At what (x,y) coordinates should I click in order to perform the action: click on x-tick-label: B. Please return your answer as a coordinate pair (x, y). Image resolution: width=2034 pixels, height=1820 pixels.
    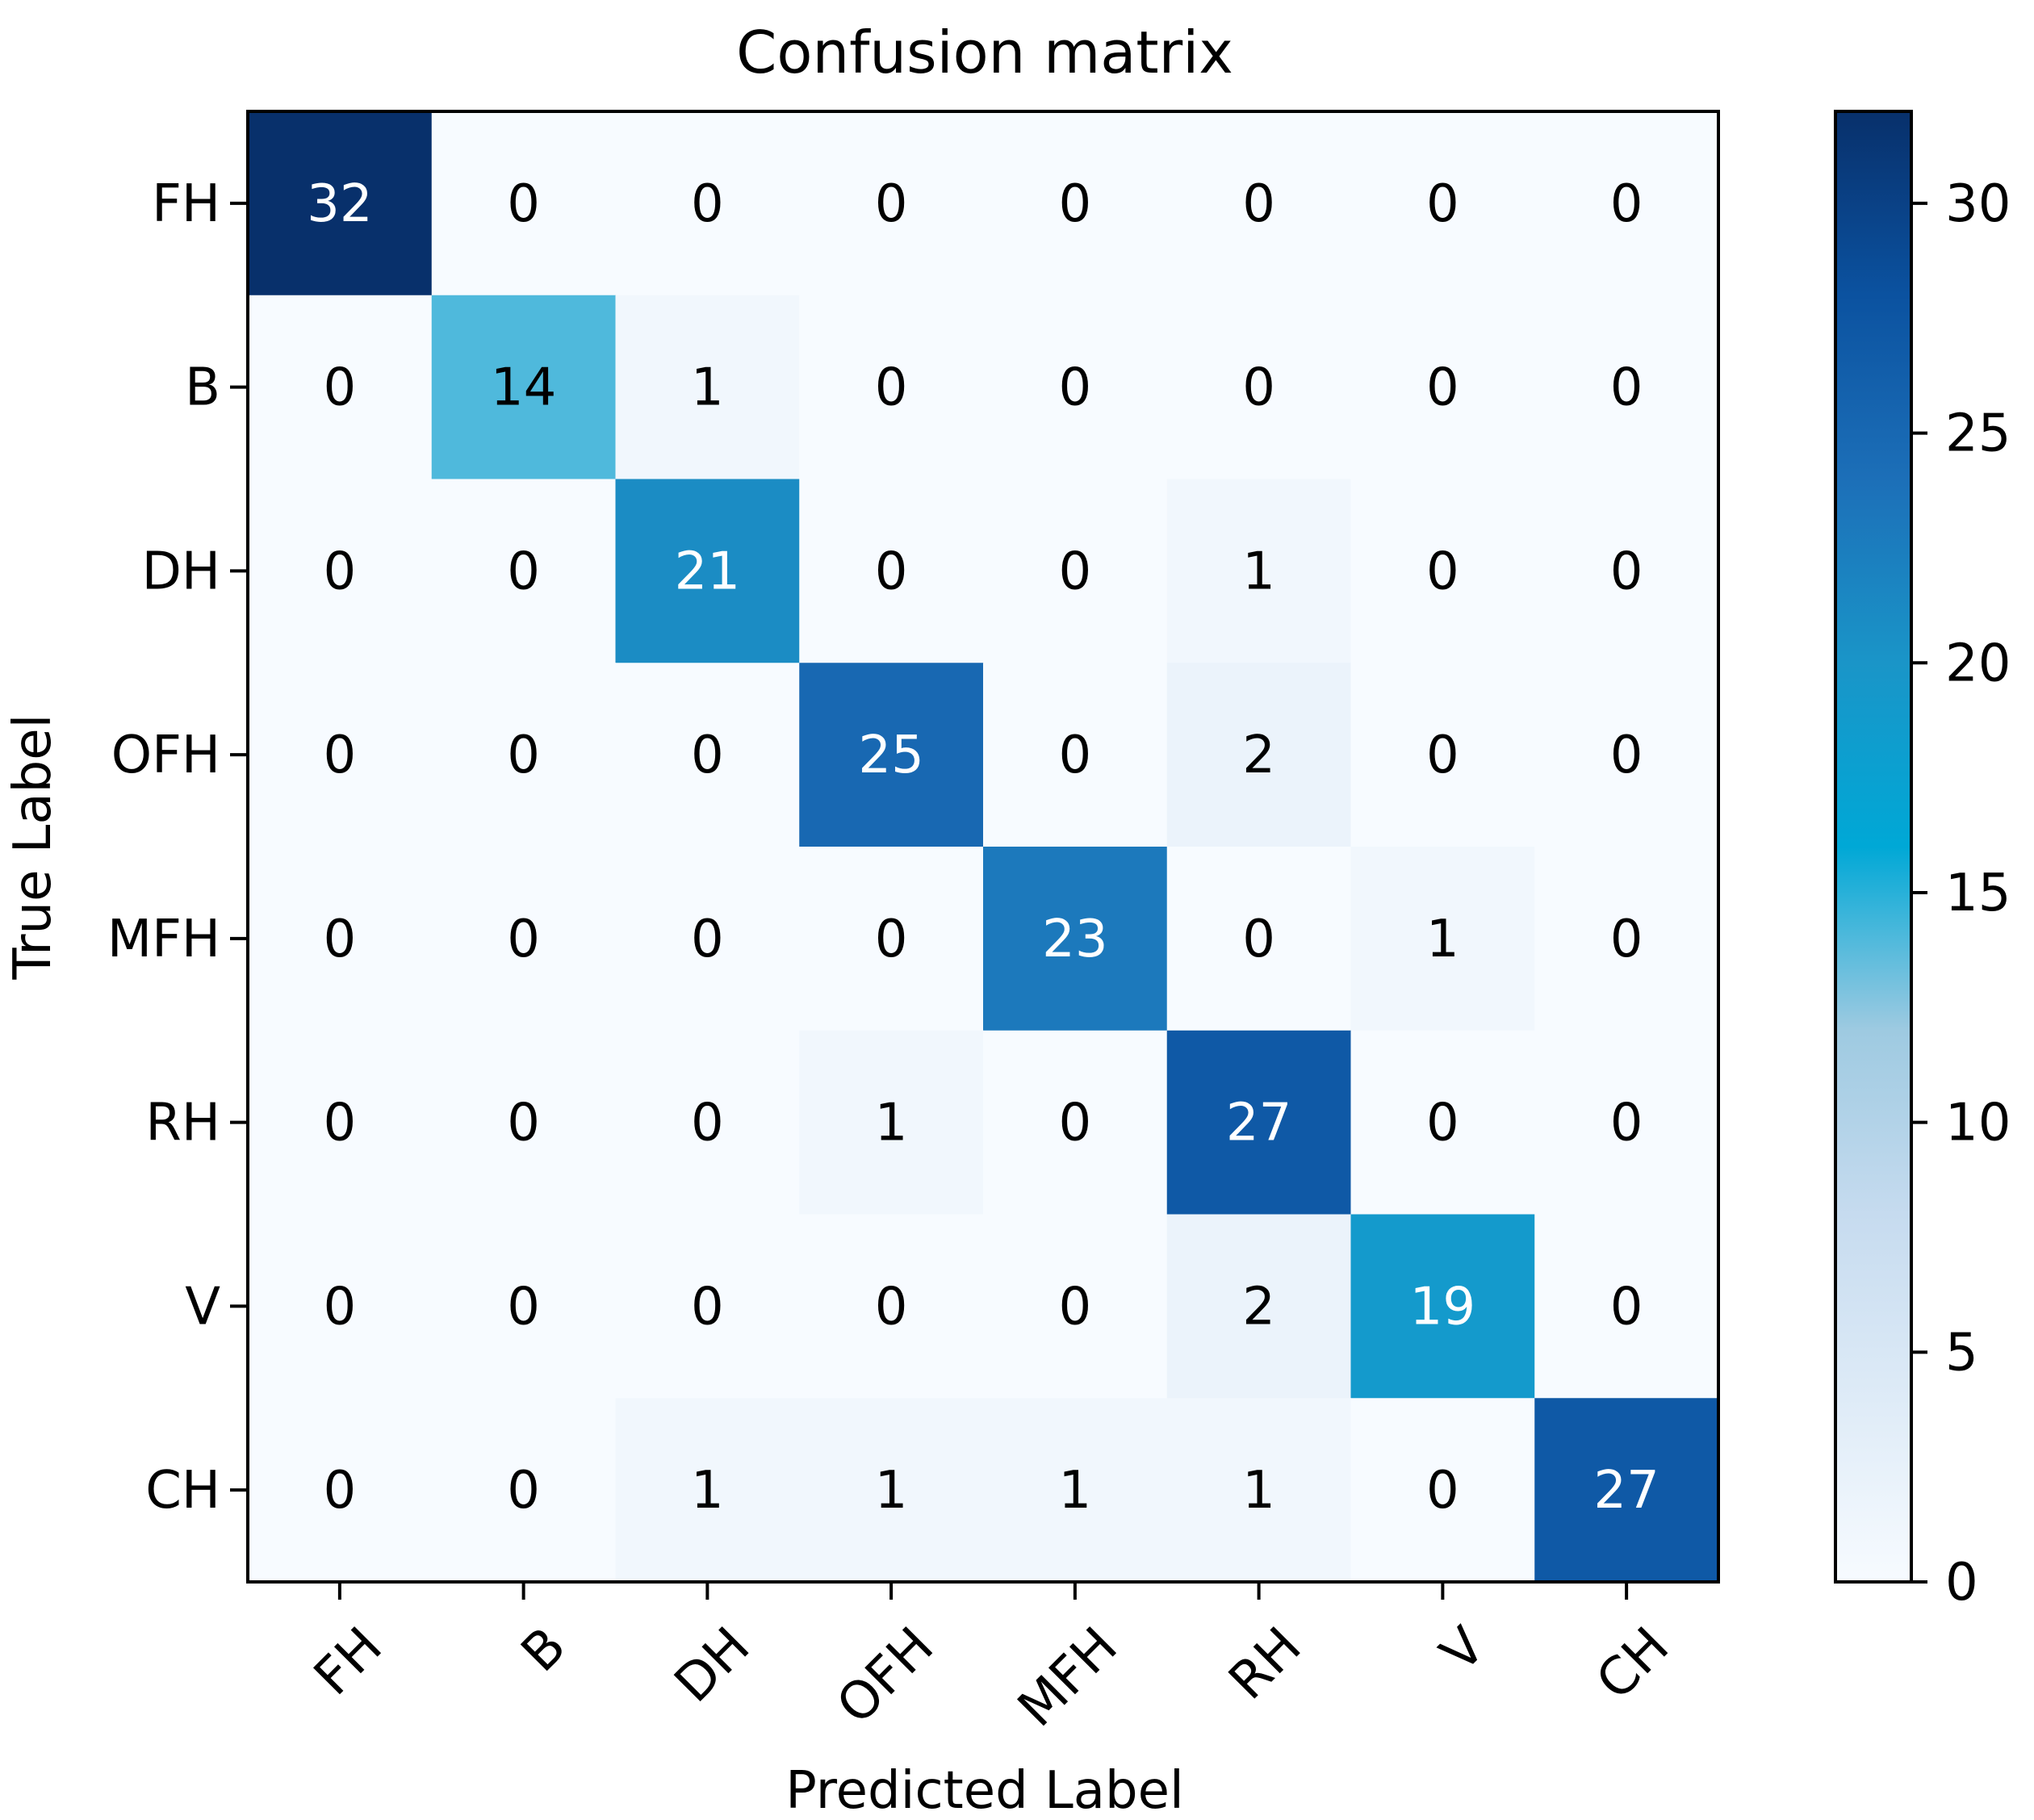
    Looking at the image, I should click on (543, 1650).